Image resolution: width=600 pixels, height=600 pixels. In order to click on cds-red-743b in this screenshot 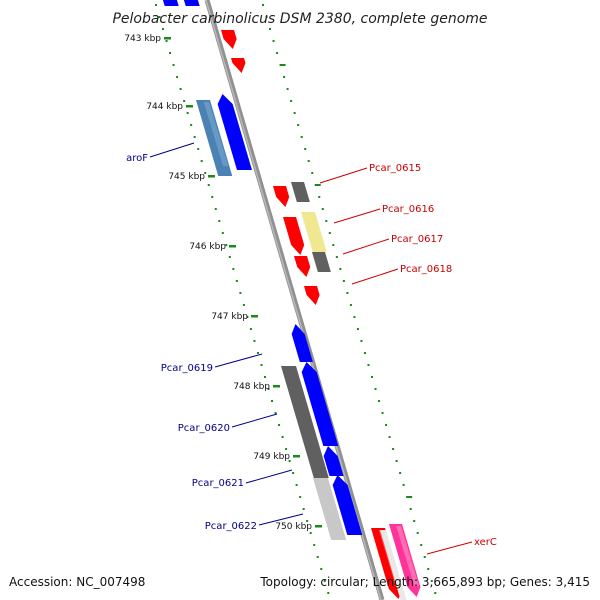, I will do `click(238, 65)`.